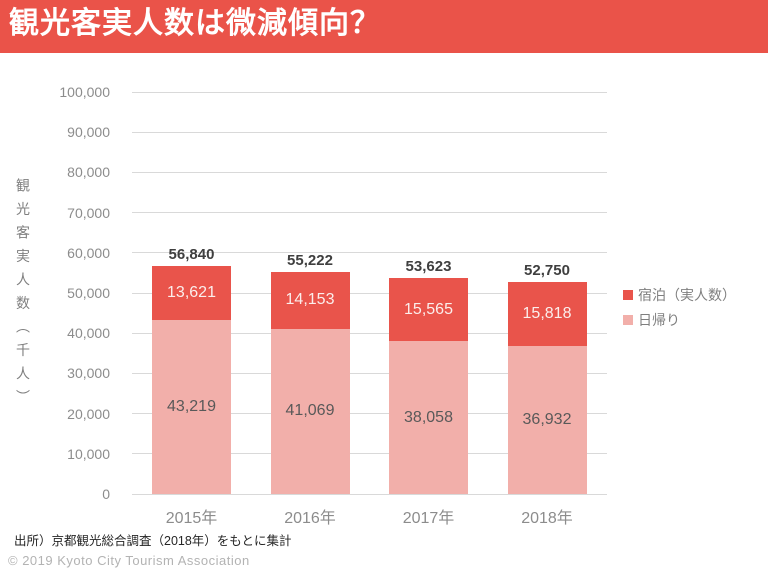 This screenshot has height=576, width=768. I want to click on lodging-bar-segment: 13,621, so click(191, 293).